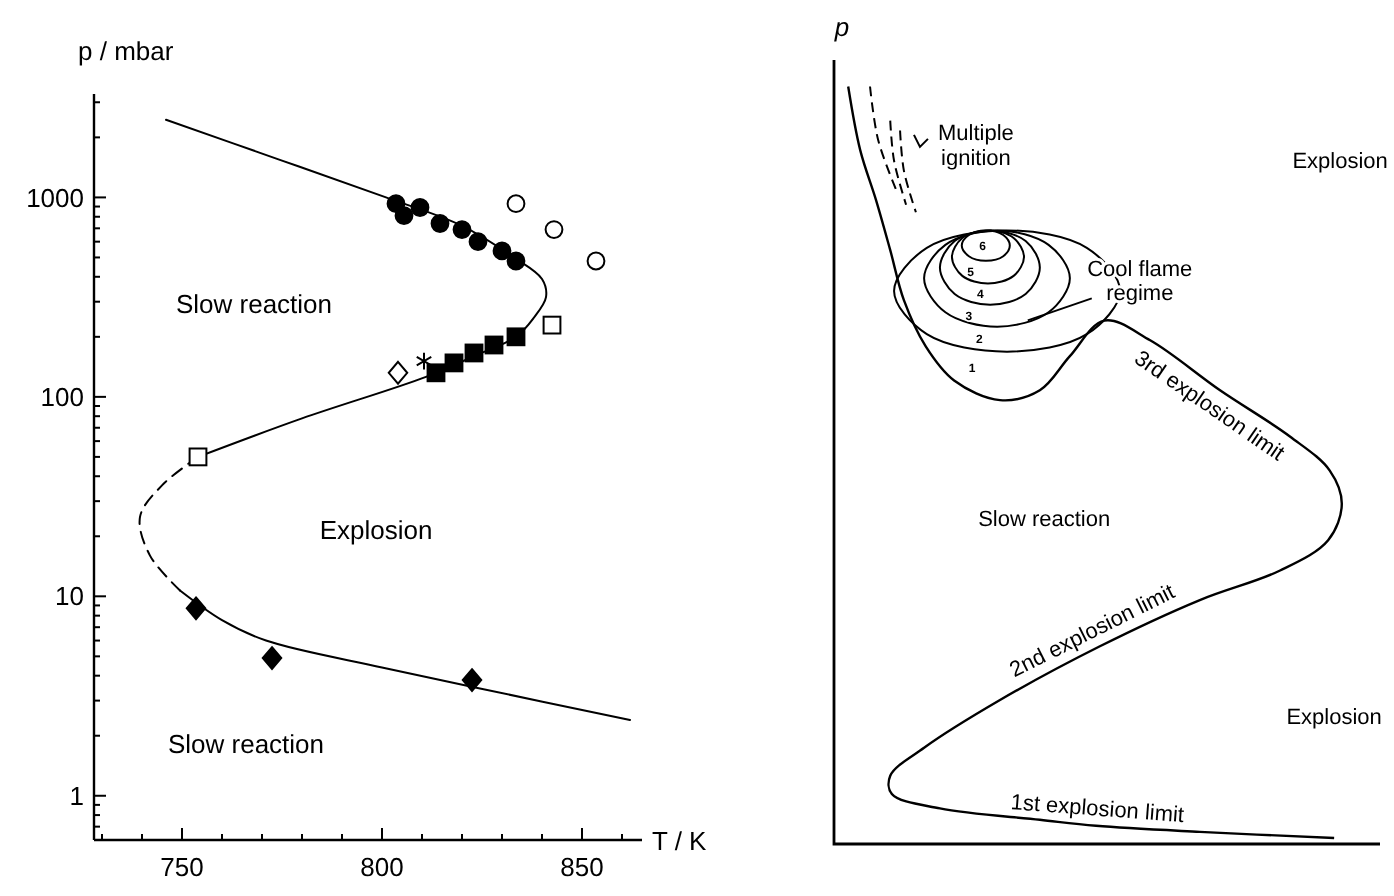  I want to click on text: Slow reaction, so click(1044, 519).